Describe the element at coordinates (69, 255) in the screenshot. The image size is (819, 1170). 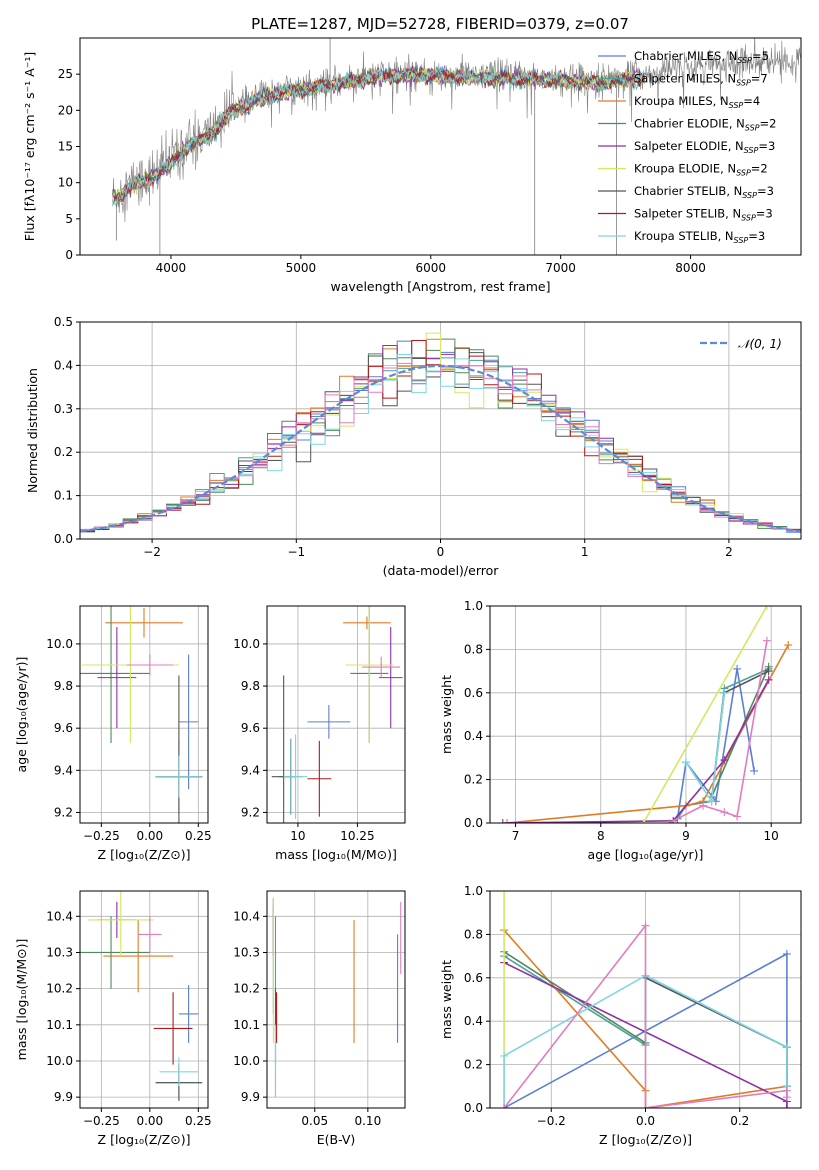
I see `y-tick-label: 0` at that location.